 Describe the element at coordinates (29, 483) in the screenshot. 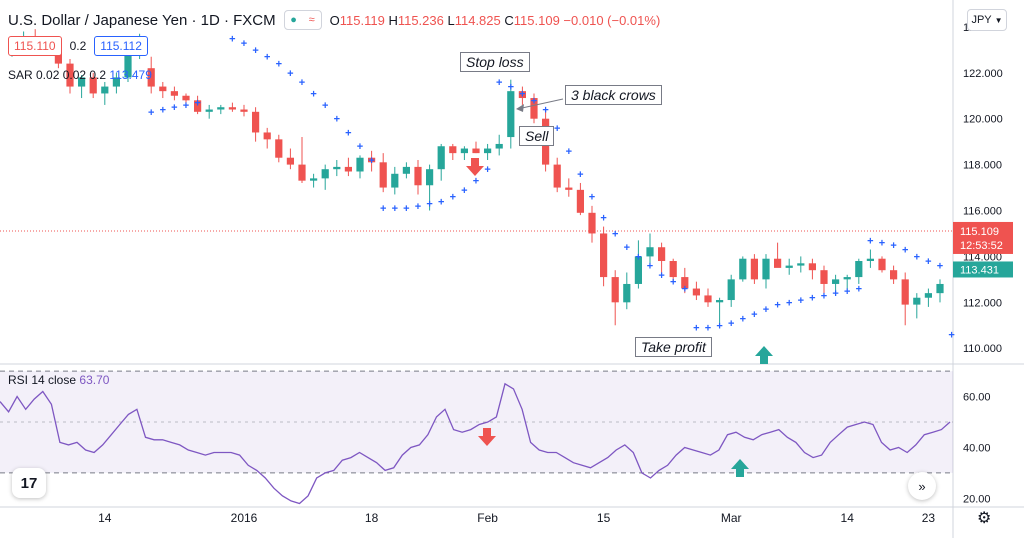

I see `tradingview-logo-icon: 17` at that location.